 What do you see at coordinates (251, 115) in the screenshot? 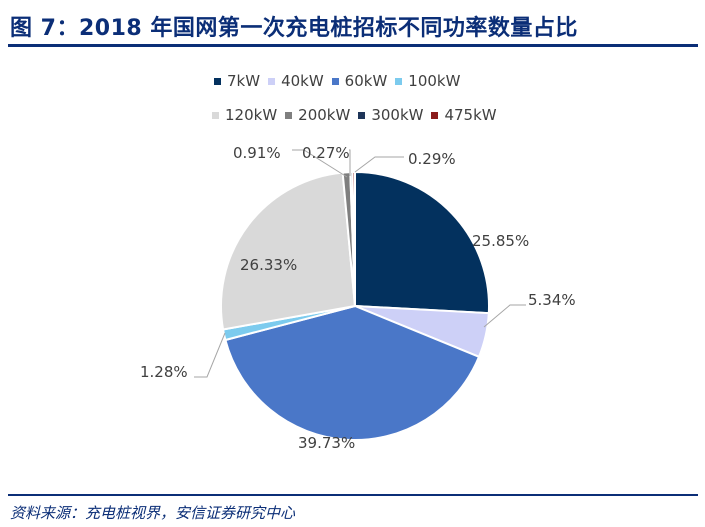
I see `legend-label: 120kW` at bounding box center [251, 115].